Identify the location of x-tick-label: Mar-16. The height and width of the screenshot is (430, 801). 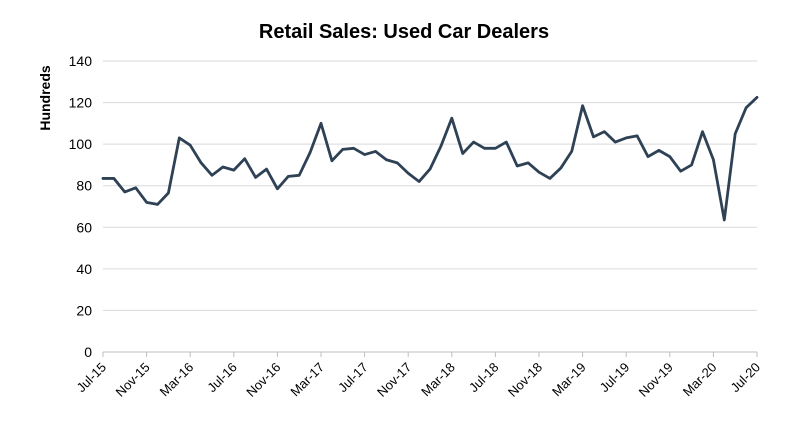
(177, 380).